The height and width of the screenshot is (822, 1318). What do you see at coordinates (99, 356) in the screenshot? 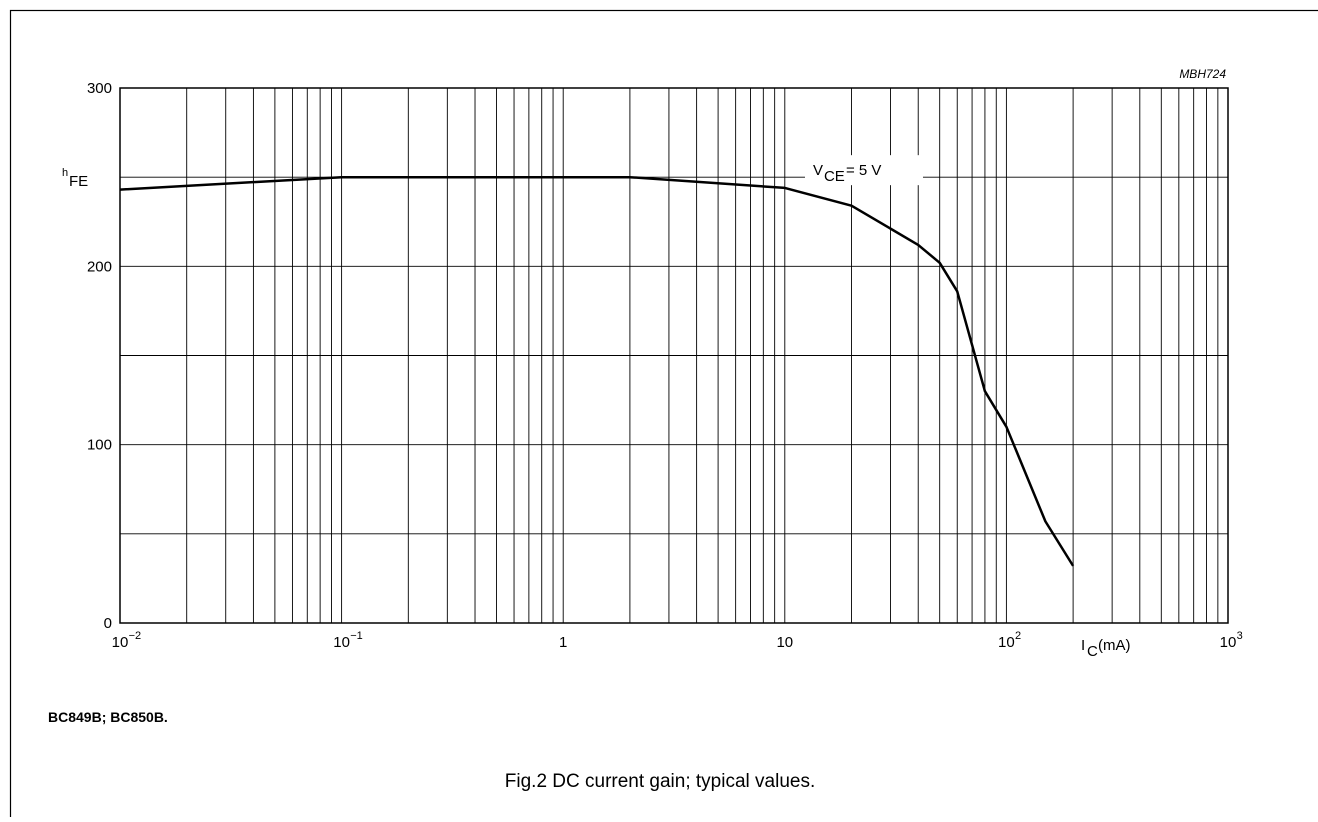
I see `y-tick-labels: 0 100 200 300` at bounding box center [99, 356].